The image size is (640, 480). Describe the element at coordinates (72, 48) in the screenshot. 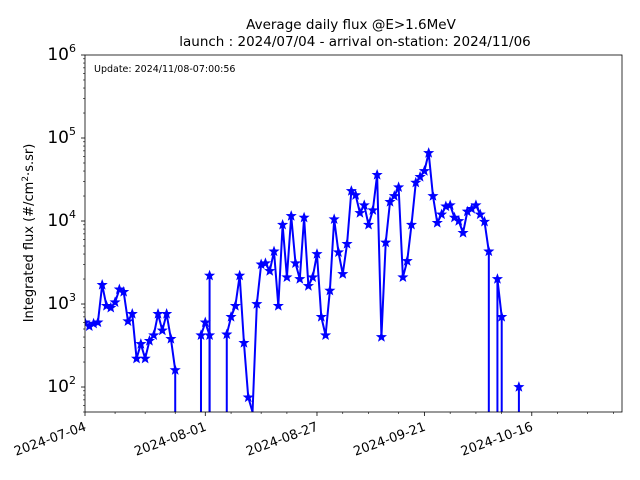

I see `y-tick-exp: 6` at that location.